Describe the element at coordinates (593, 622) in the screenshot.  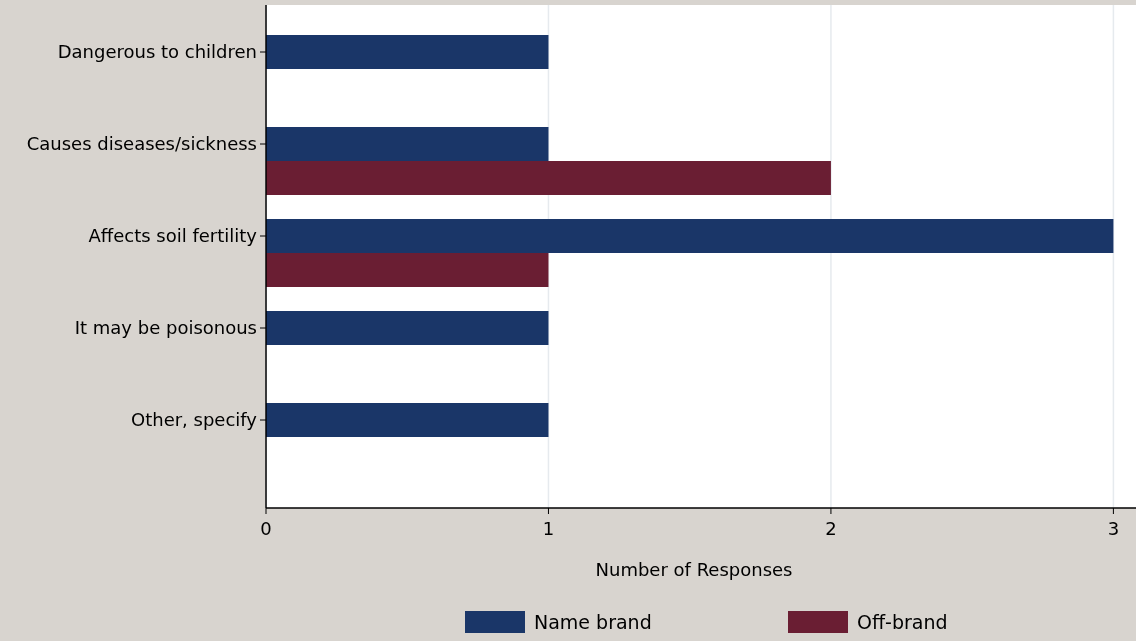
I see `legend-label: Name brand` at that location.